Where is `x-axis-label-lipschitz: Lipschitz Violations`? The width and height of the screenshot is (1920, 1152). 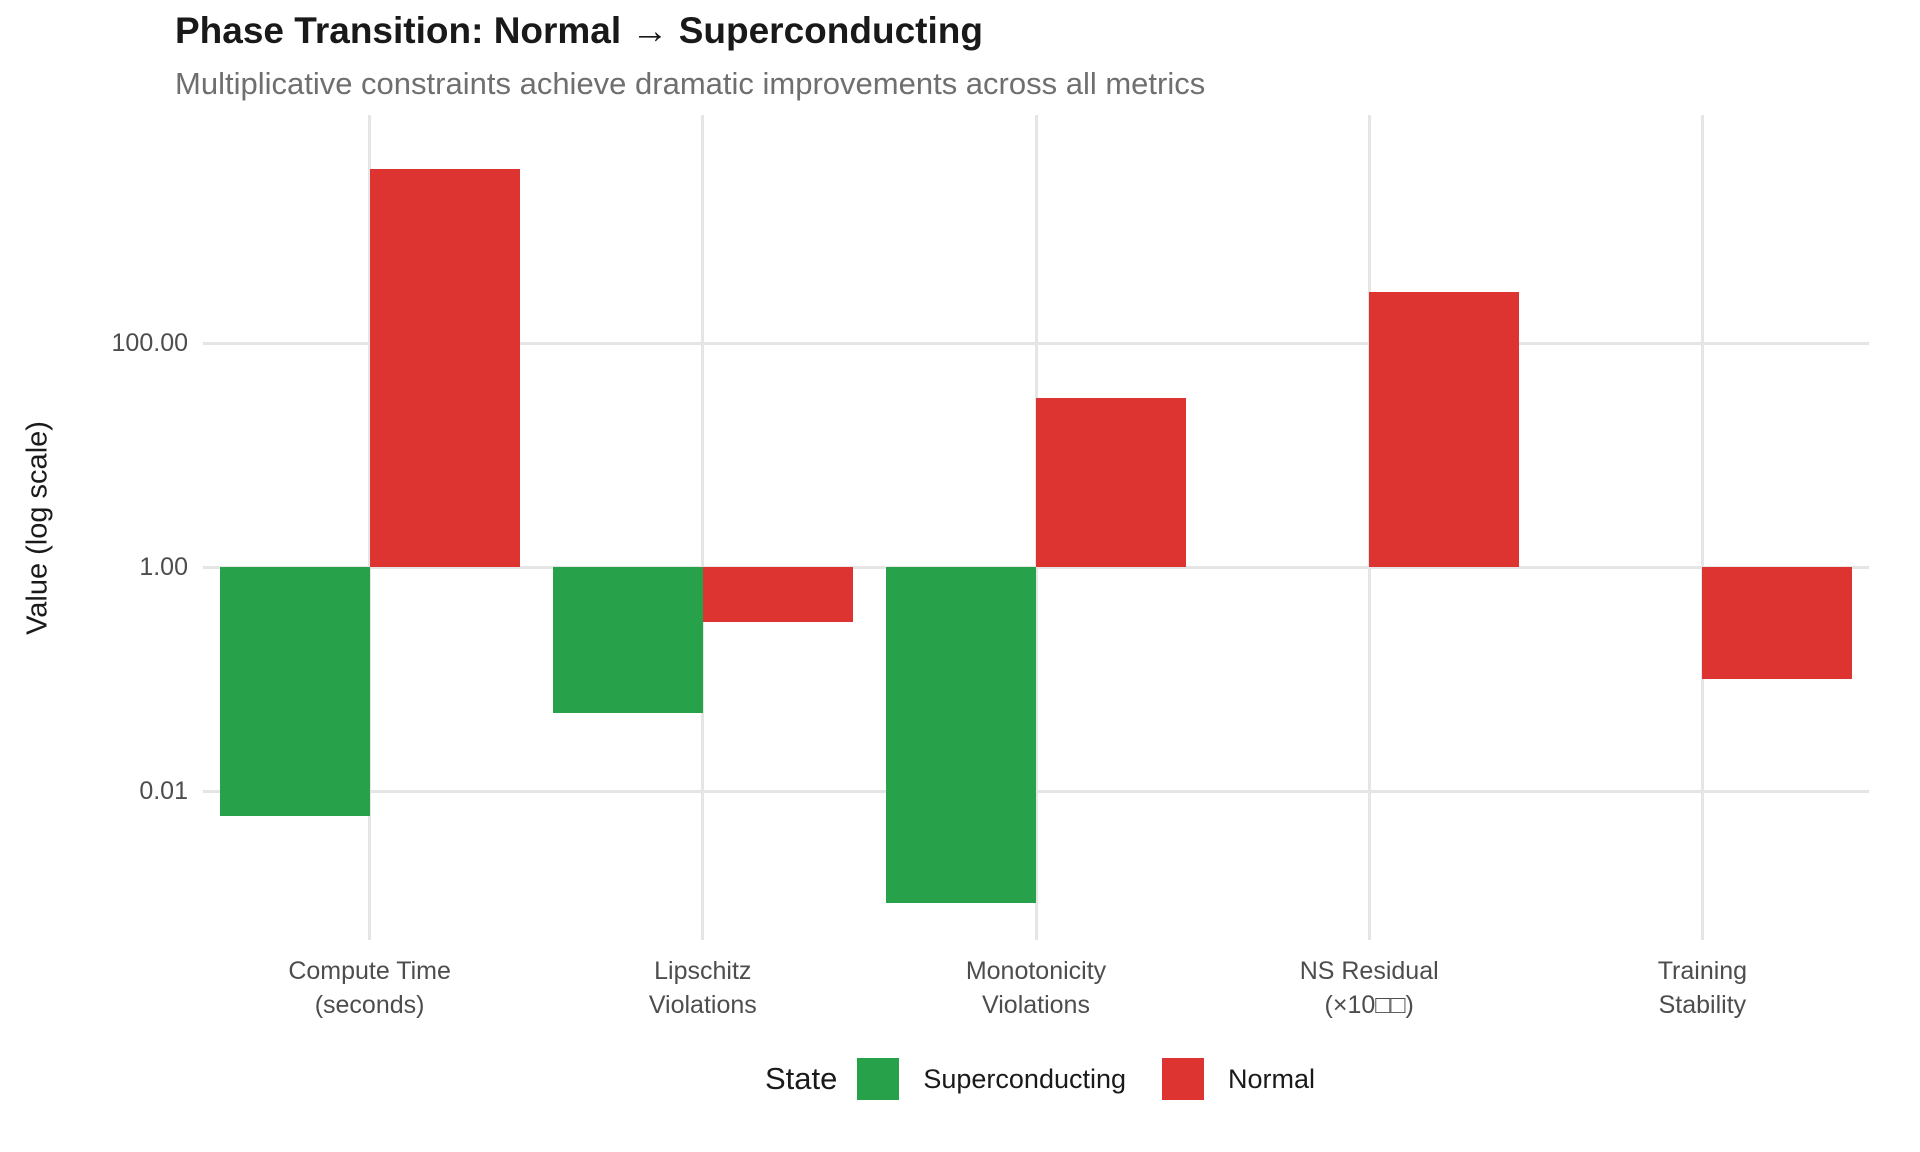
x-axis-label-lipschitz: Lipschitz Violations is located at coordinates (702, 988).